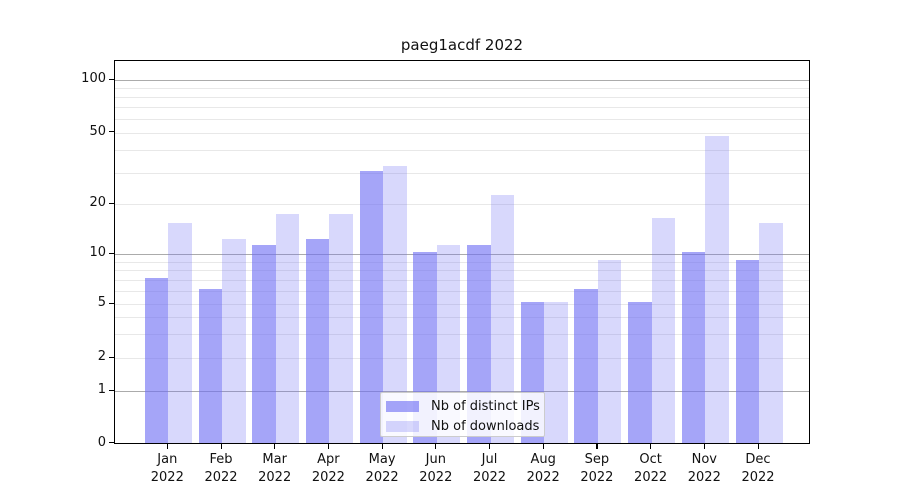 The image size is (900, 500). I want to click on legend-item: Nb of downloads, so click(465, 426).